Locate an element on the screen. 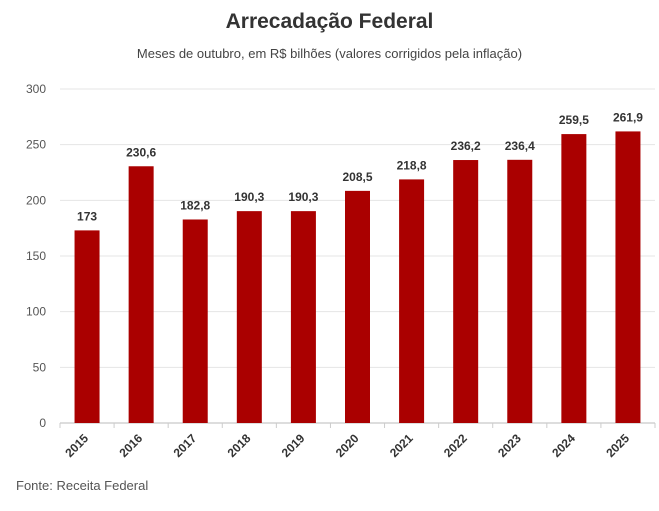 This screenshot has width=659, height=511. y-axis-ticks: 0 50 100 150 200 250 300 is located at coordinates (36, 256).